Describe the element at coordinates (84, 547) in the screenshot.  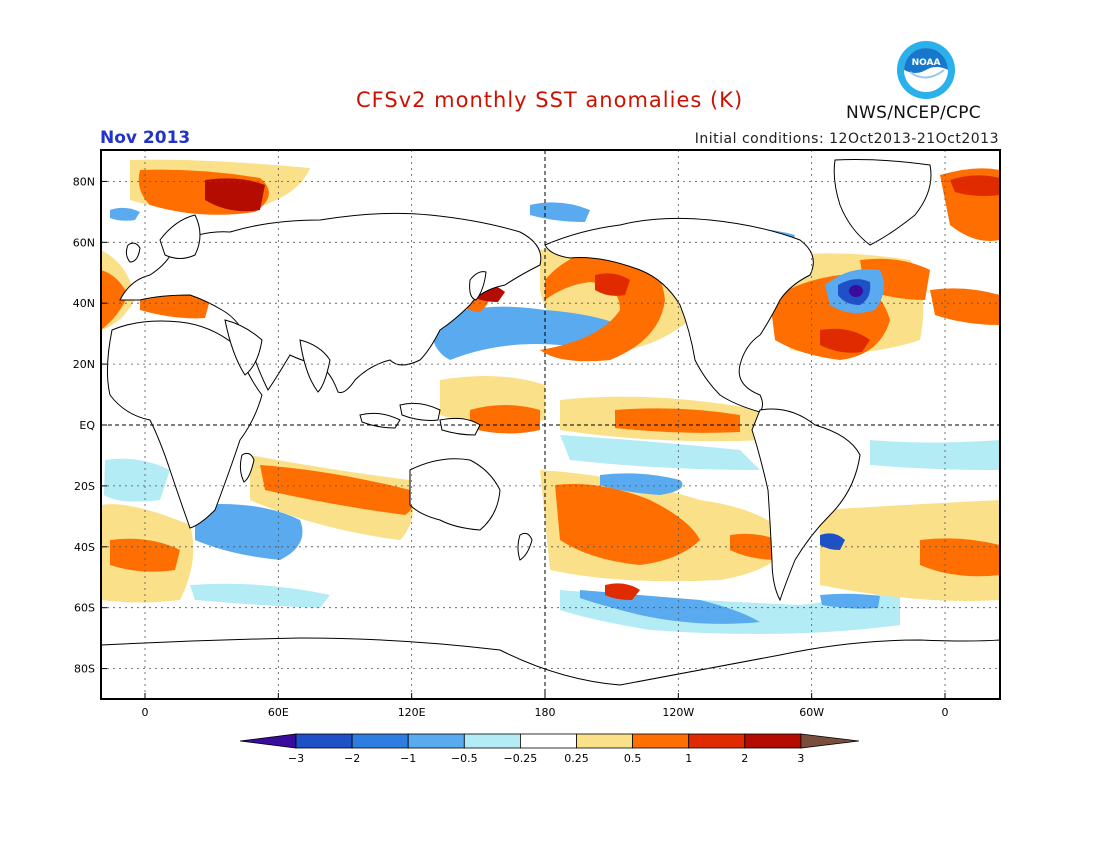
I see `latitude-label: 40S` at that location.